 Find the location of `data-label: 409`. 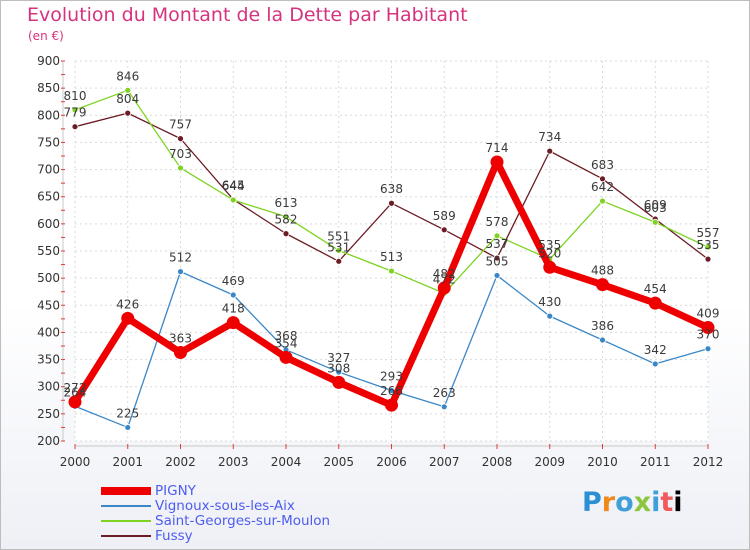

data-label: 409 is located at coordinates (708, 314).